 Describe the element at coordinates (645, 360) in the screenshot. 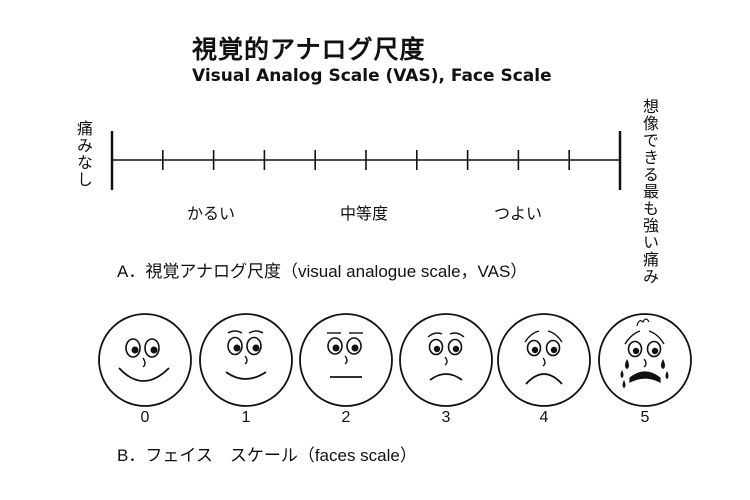

I see `crying-face-icon` at that location.